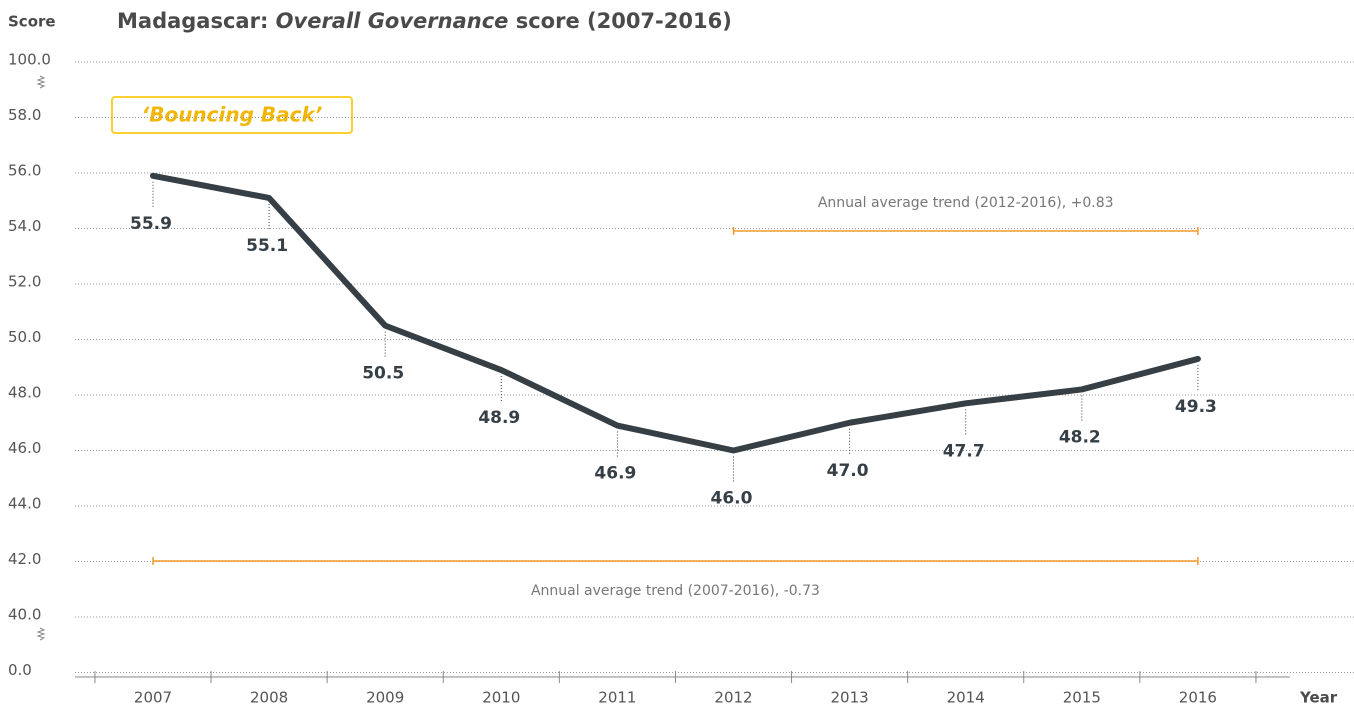 This screenshot has width=1354, height=708. I want to click on x-axis-label: Year, so click(1318, 698).